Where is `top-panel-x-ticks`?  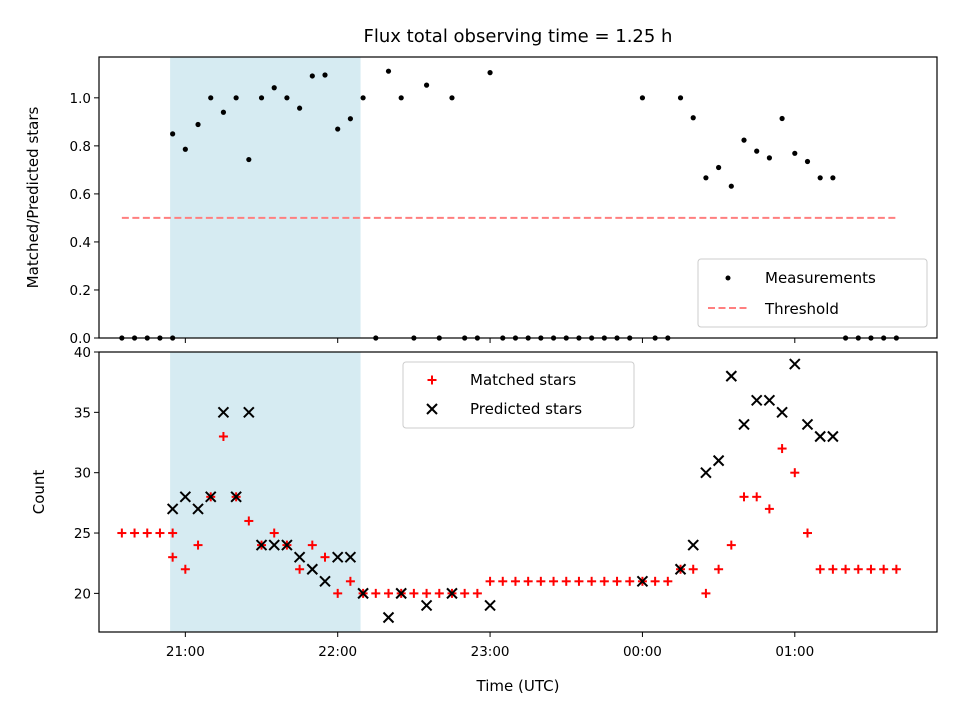 top-panel-x-ticks is located at coordinates (490, 340).